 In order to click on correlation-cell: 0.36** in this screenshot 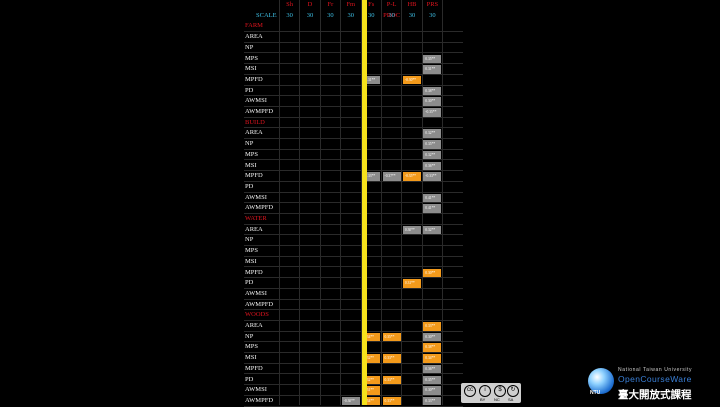, I will do `click(432, 165)`.